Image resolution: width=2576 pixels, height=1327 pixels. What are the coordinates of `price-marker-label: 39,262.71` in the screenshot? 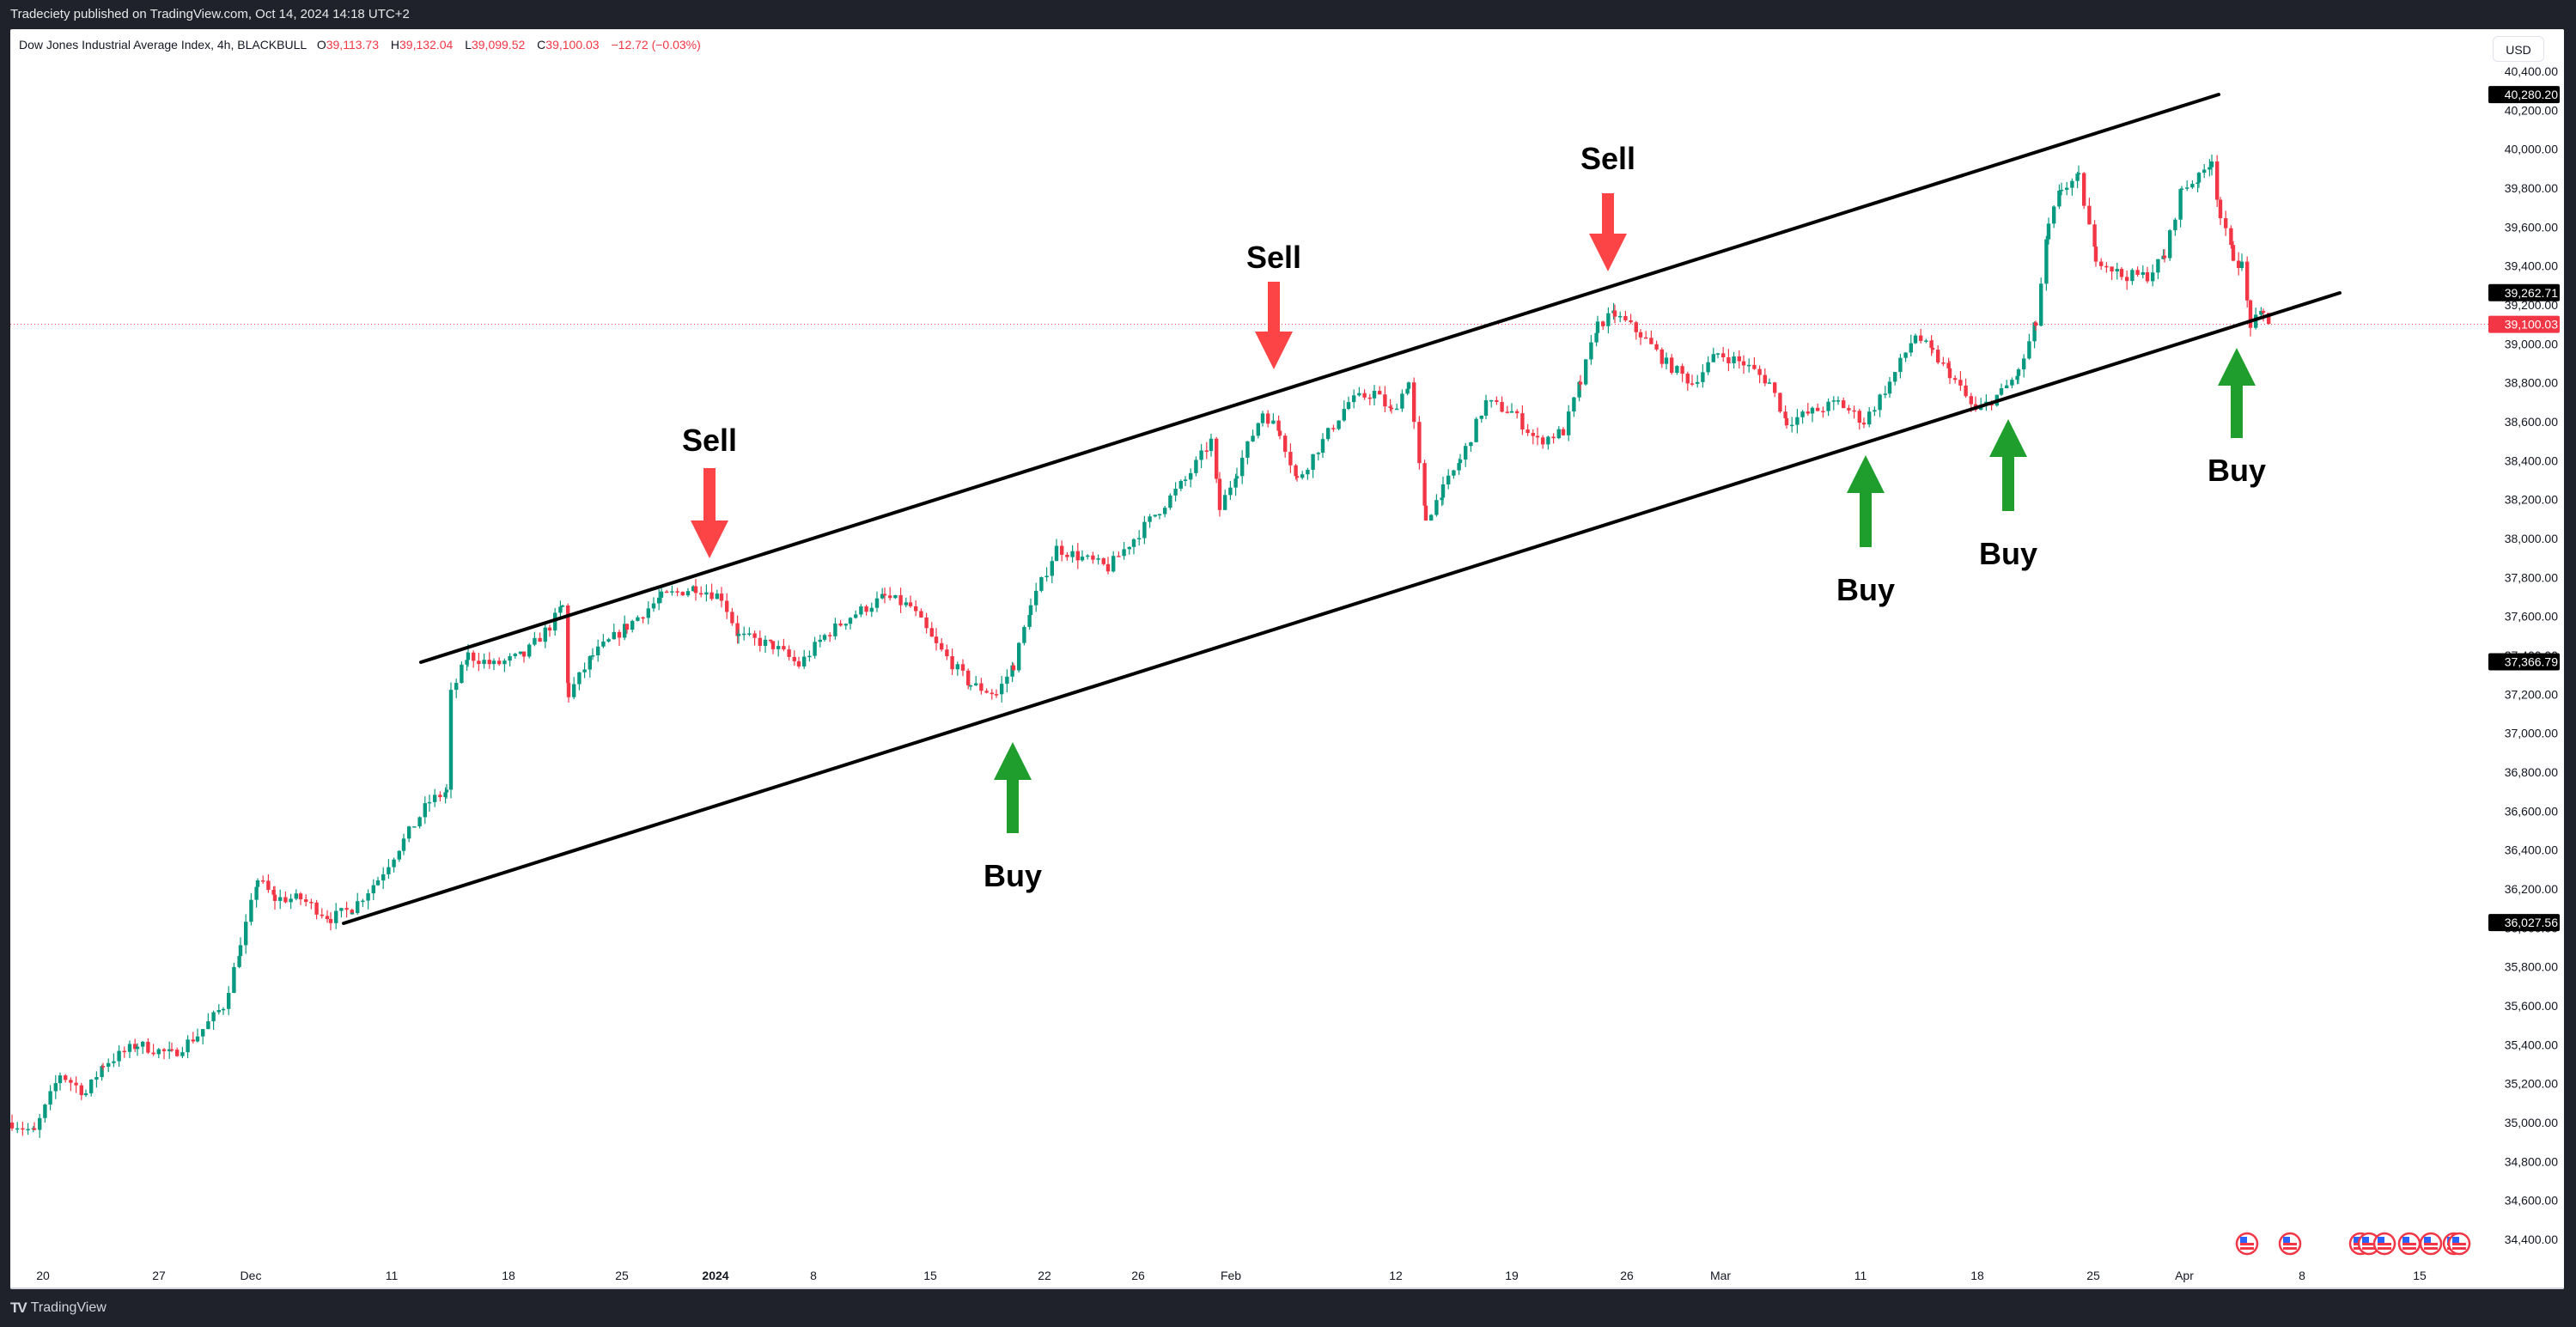 It's located at (2531, 293).